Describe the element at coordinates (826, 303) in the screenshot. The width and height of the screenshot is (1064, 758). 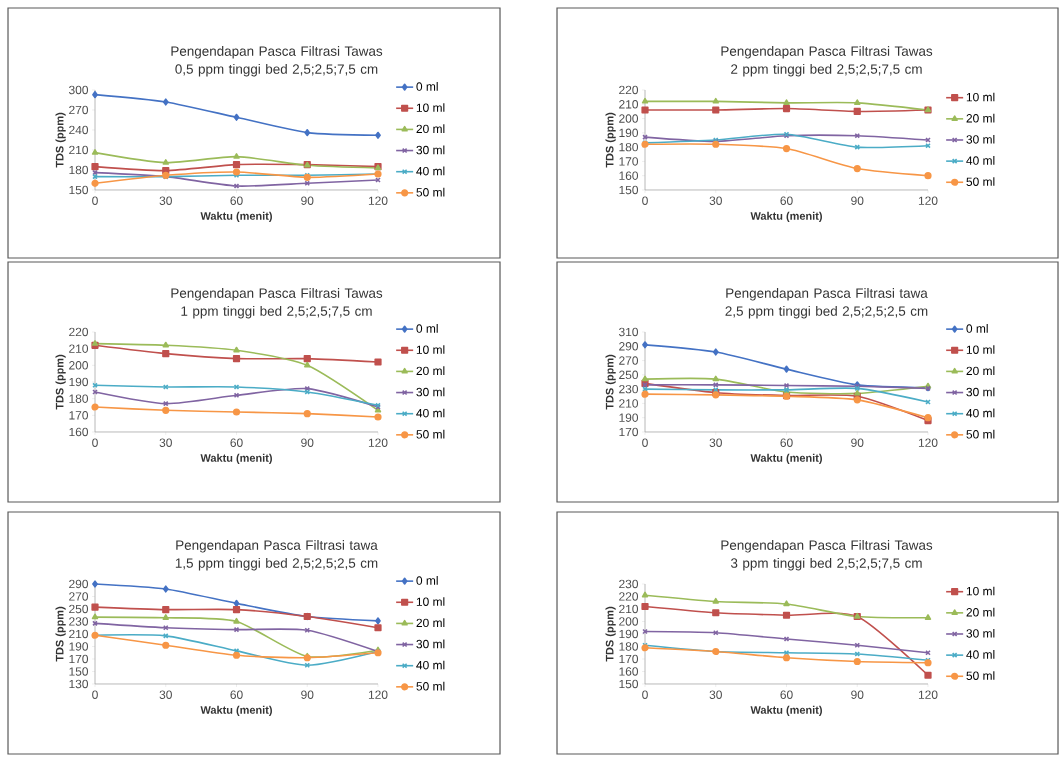
I see `chart-title: Pengendapan Pasca Filtrasi tawa 2,5 ppm tinggi bed 2,5;2,5;2,5 cm` at that location.